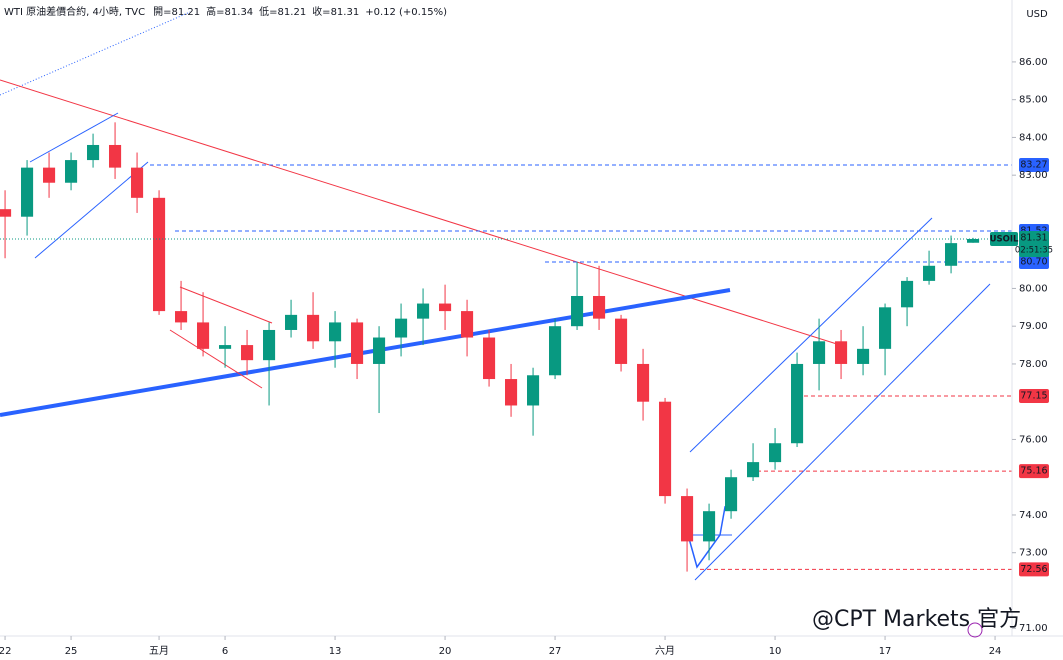 The width and height of the screenshot is (1063, 660). What do you see at coordinates (1033, 175) in the screenshot?
I see `y-tick-label: 83.00` at bounding box center [1033, 175].